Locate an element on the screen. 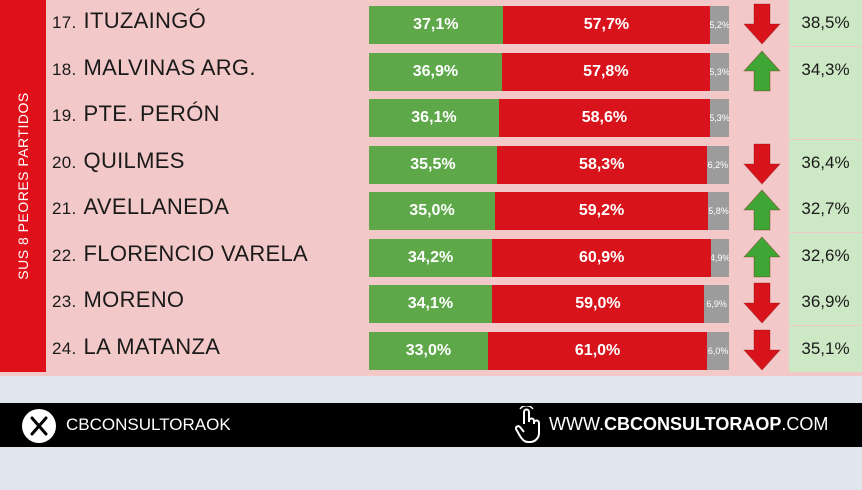  district-label: MALVINAS ARG. is located at coordinates (169, 67).